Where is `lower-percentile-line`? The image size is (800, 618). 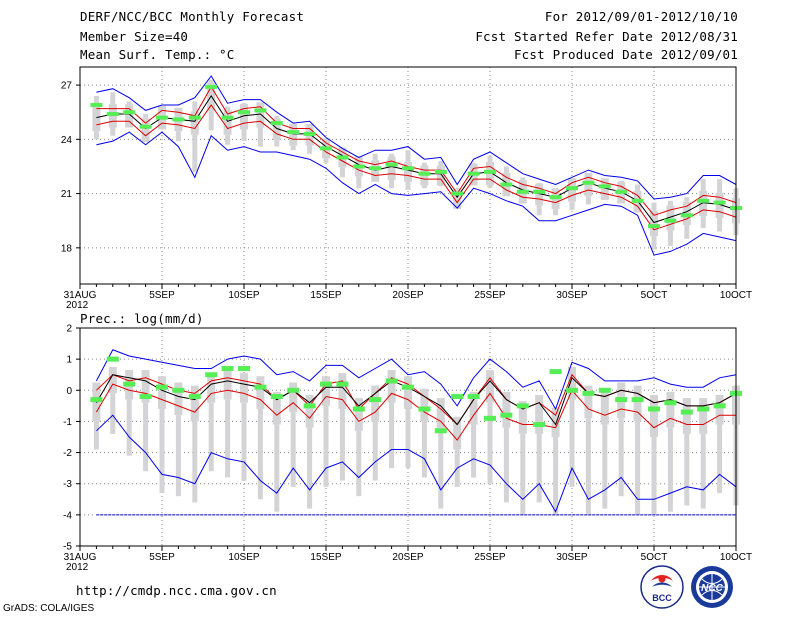 lower-percentile-line is located at coordinates (415, 412).